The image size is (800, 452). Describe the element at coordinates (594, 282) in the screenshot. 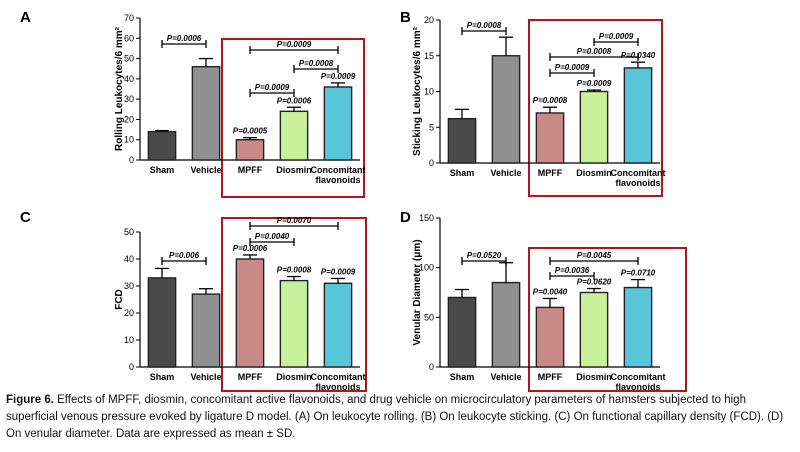

I see `bar-p-value: P=0.0620` at that location.